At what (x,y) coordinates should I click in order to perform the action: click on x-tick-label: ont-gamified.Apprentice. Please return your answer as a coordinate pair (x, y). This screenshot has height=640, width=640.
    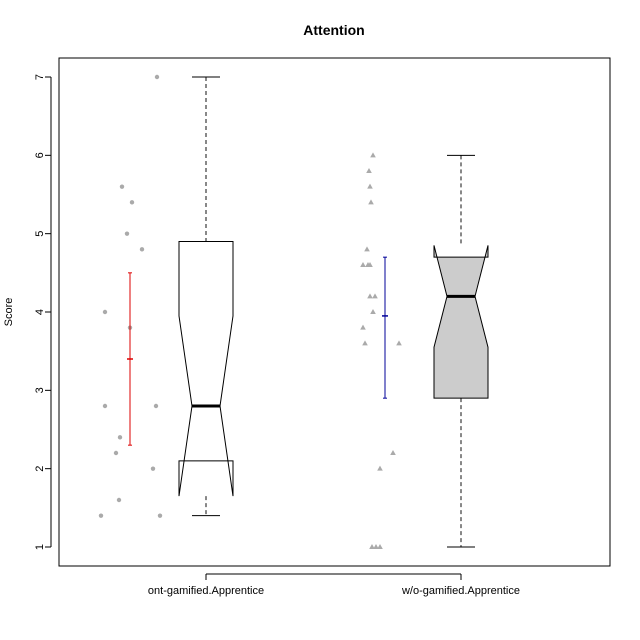
    Looking at the image, I should click on (206, 591).